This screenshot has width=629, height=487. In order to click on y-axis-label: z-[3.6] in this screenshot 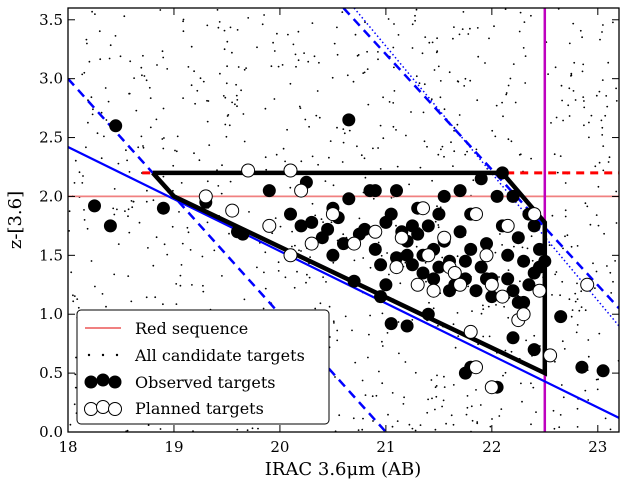, I will do `click(15, 220)`.